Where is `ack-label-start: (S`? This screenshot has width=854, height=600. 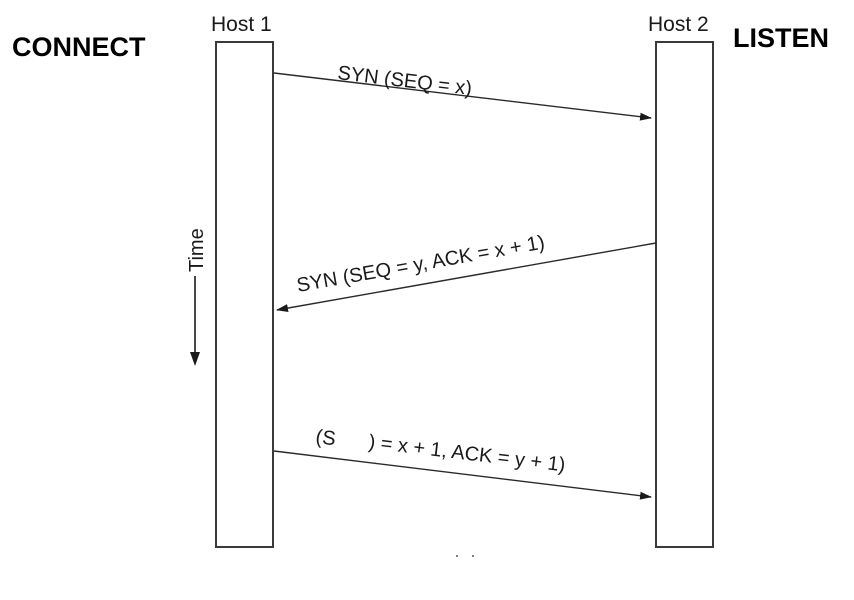 ack-label-start: (S is located at coordinates (325, 438).